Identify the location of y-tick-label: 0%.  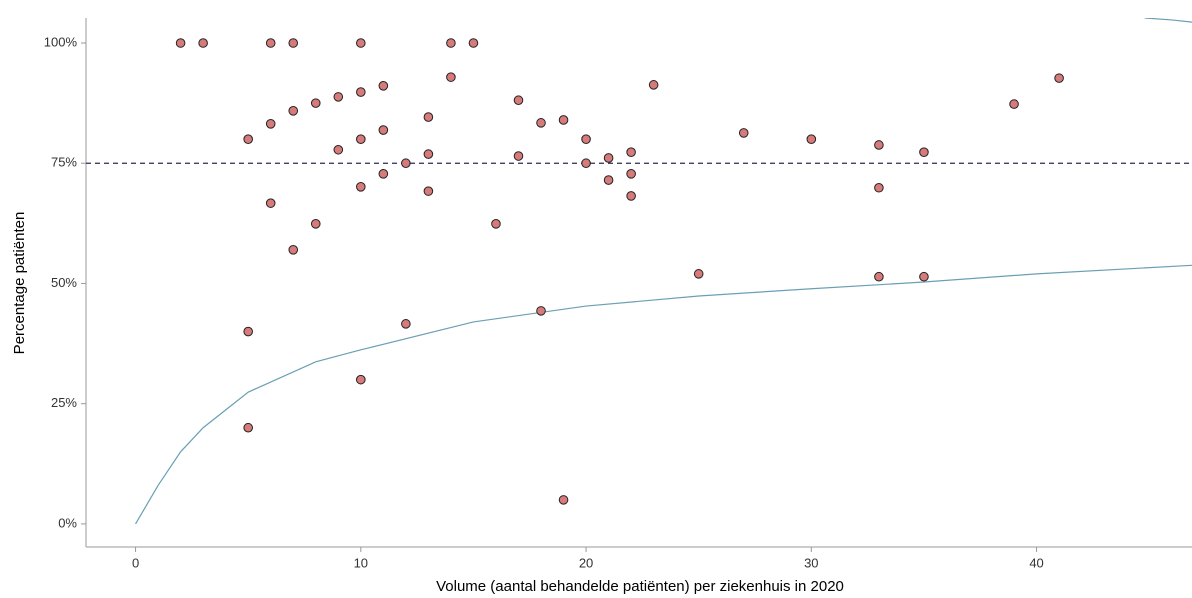
(67, 522).